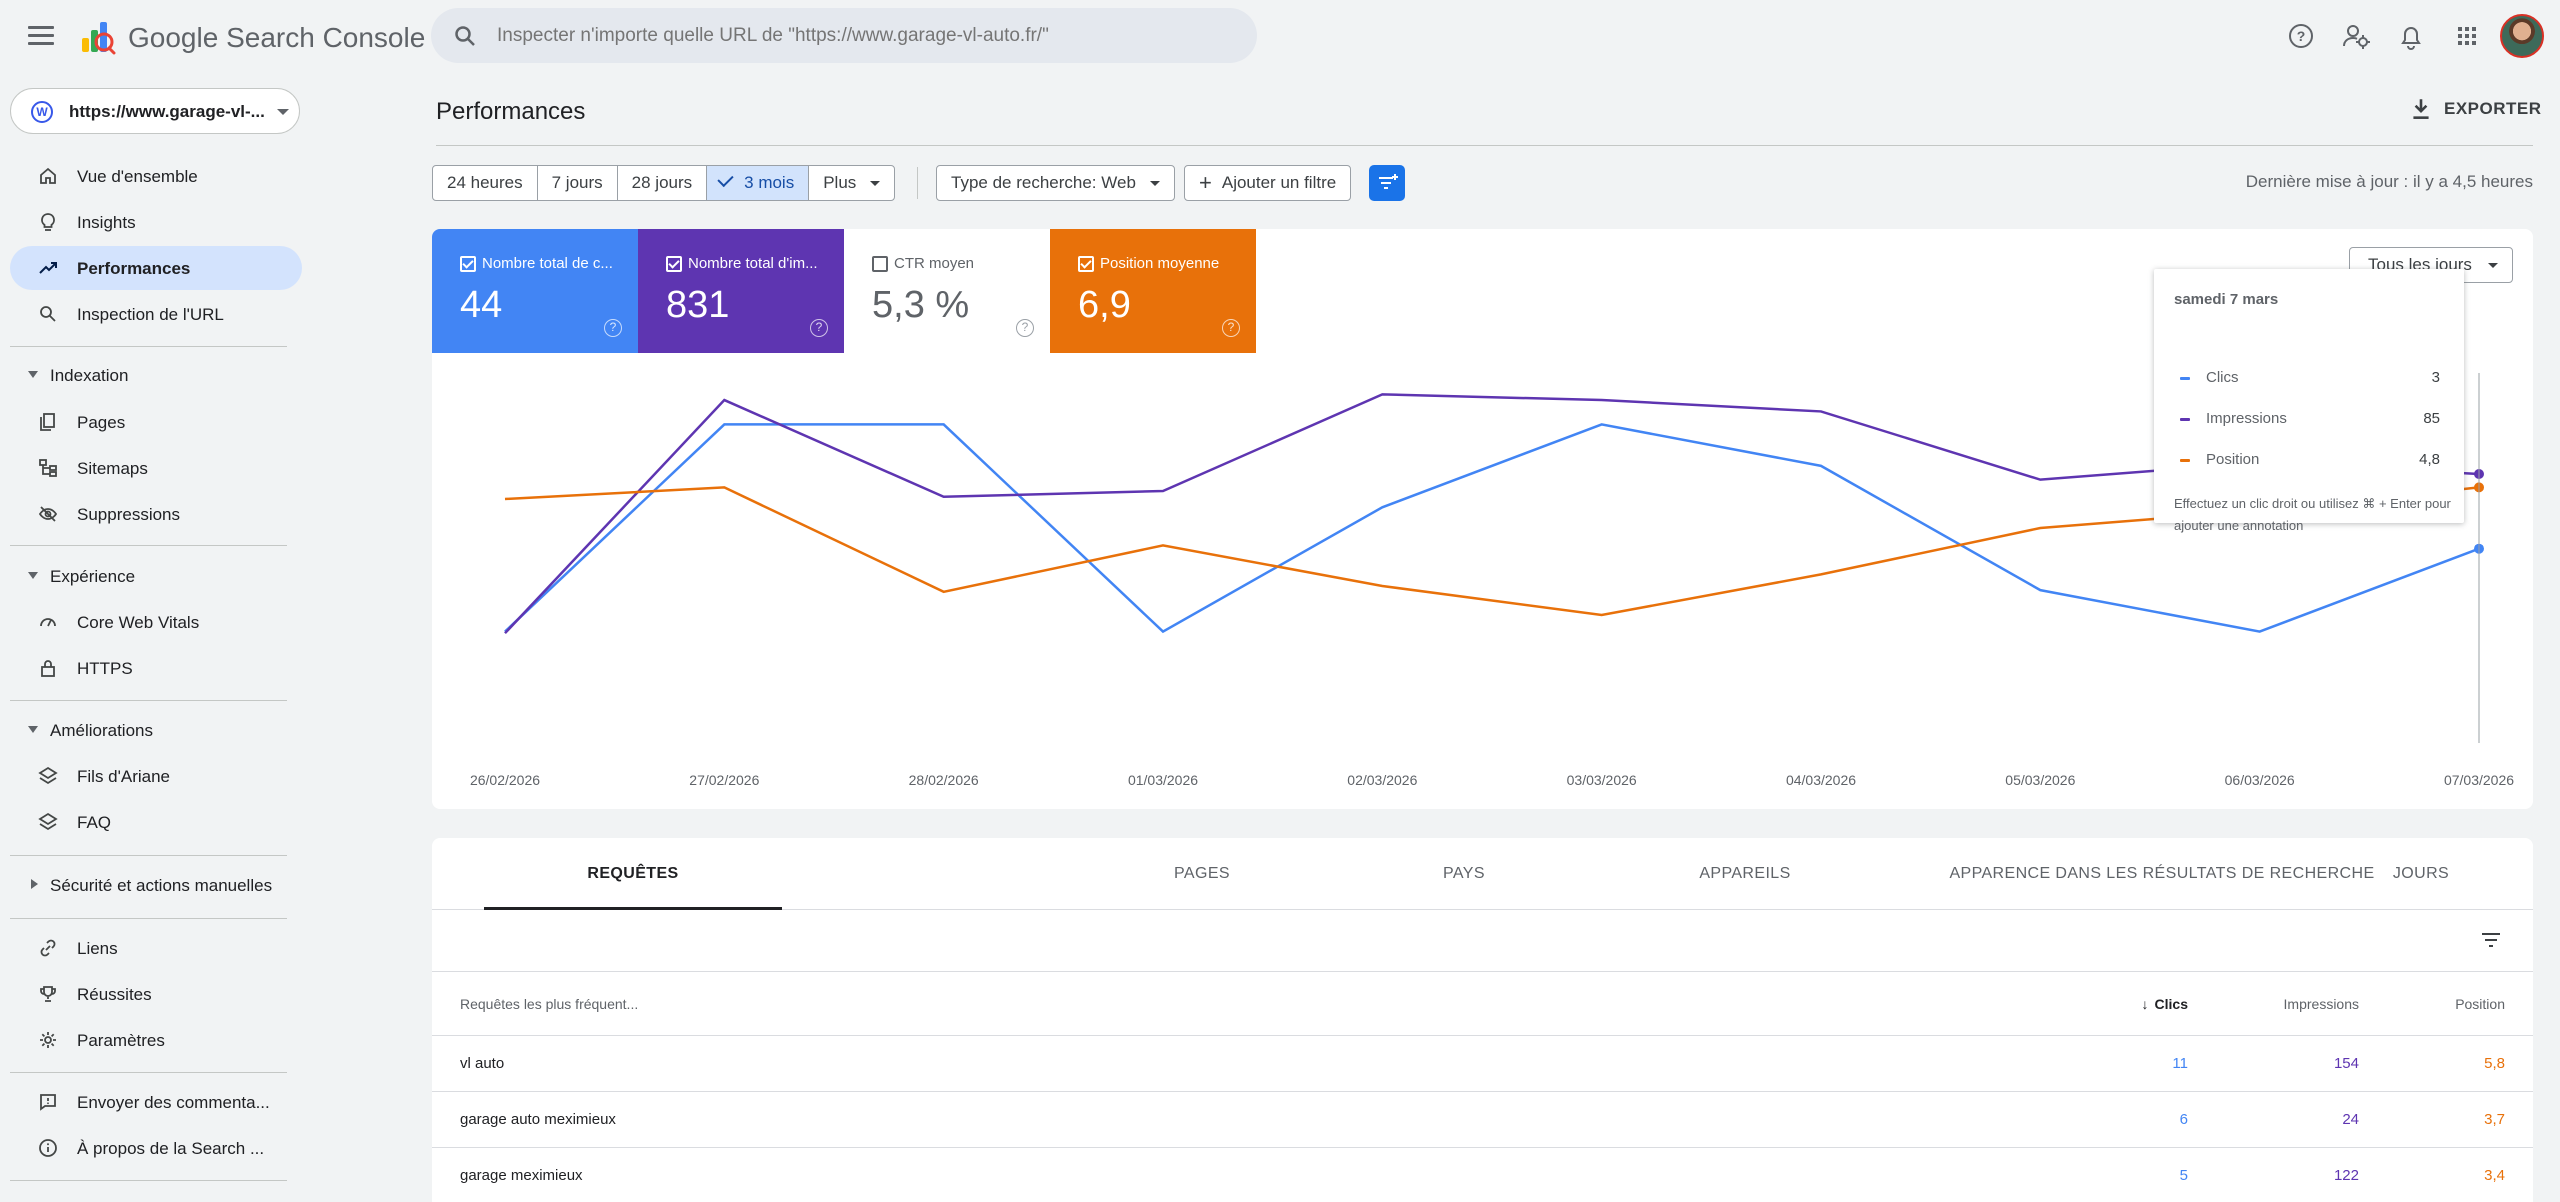 The width and height of the screenshot is (2560, 1202). Describe the element at coordinates (2494, 1063) in the screenshot. I see `position-cell: 5,8` at that location.